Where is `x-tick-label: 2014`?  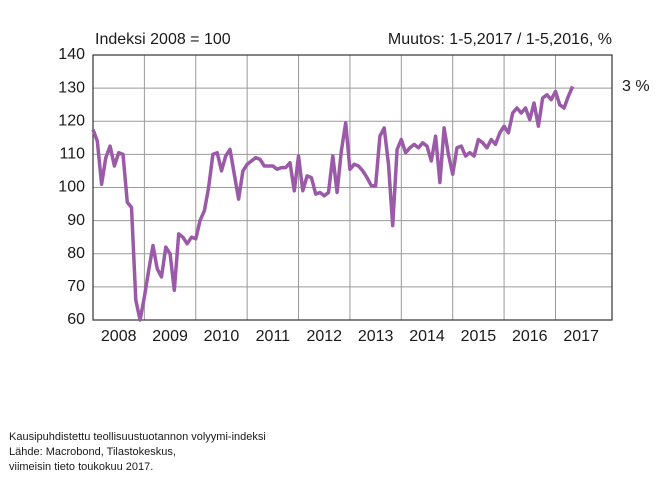
x-tick-label: 2014 is located at coordinates (427, 336).